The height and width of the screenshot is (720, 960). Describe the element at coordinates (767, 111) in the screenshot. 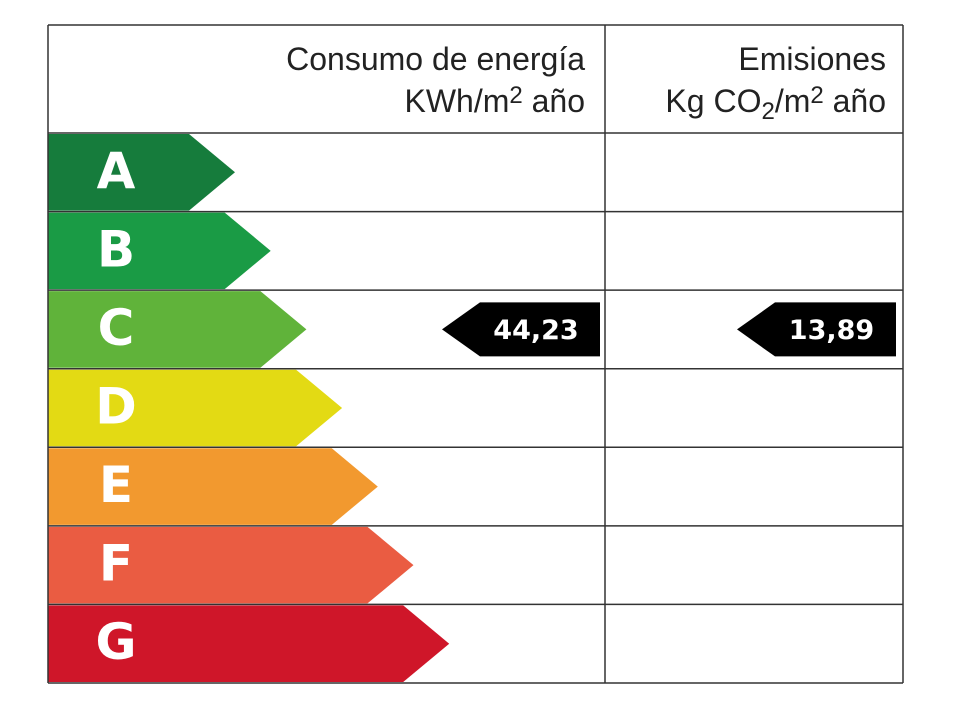

I see `subscript: 2` at that location.